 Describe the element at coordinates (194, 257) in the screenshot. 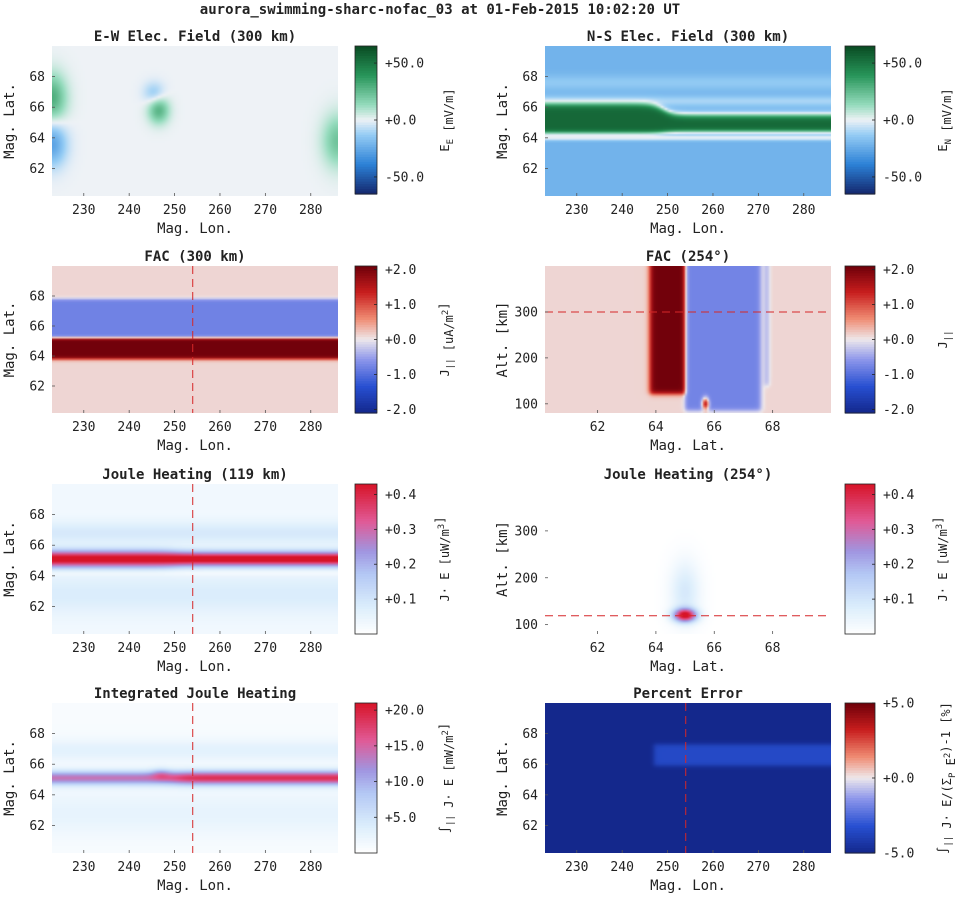

I see `chart-title: FAC (300 km)` at that location.